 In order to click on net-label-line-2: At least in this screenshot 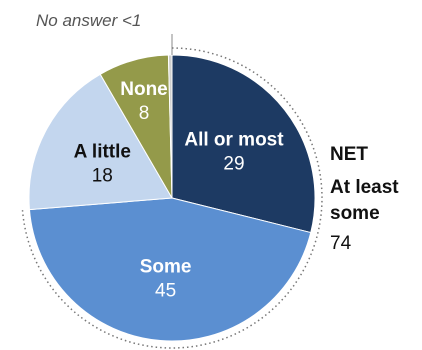, I will do `click(364, 187)`.